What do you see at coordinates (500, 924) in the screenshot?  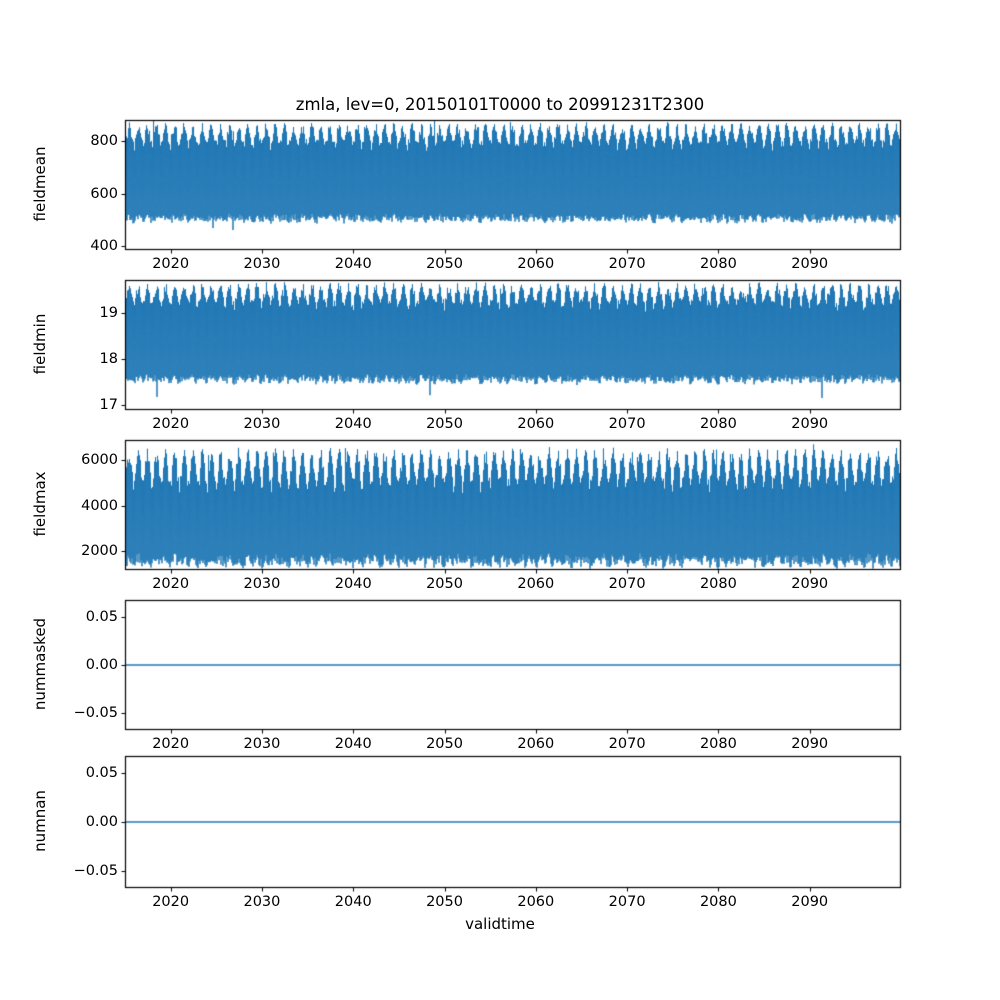 I see `x-axis-label: validtime` at bounding box center [500, 924].